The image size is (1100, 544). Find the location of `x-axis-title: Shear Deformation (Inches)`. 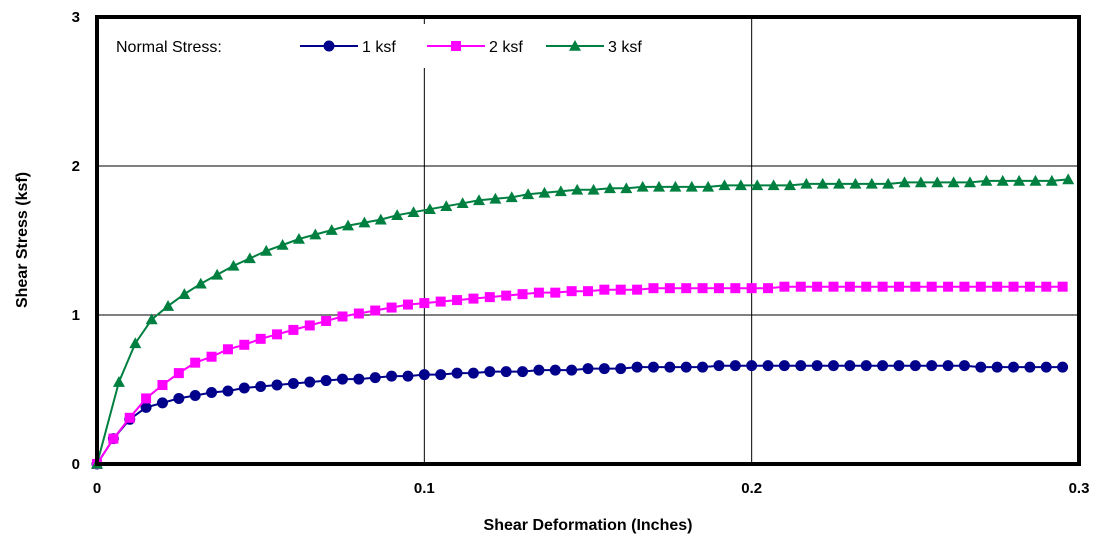

x-axis-title: Shear Deformation (Inches) is located at coordinates (588, 525).